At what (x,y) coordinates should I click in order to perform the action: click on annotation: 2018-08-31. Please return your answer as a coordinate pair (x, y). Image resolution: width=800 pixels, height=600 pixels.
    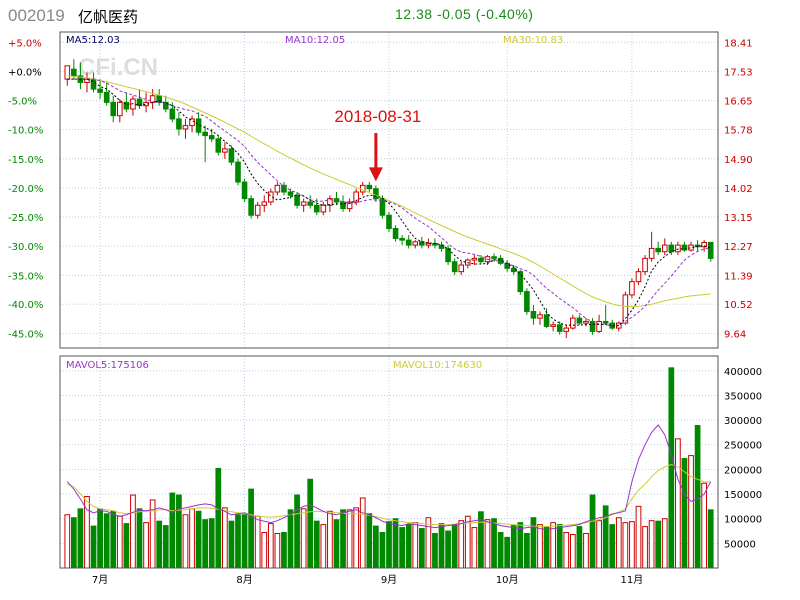
    Looking at the image, I should click on (377, 144).